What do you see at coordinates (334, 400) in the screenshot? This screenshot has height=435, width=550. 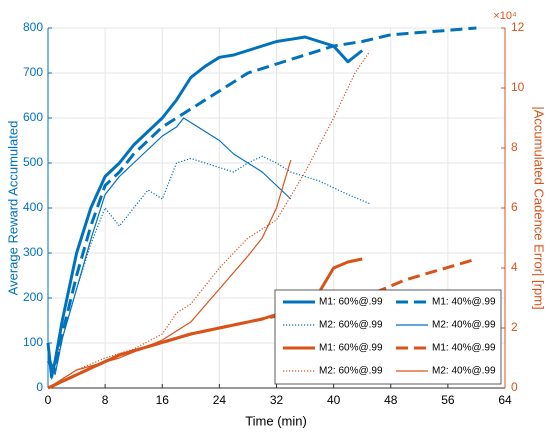 I see `x-tick-label: 40` at bounding box center [334, 400].